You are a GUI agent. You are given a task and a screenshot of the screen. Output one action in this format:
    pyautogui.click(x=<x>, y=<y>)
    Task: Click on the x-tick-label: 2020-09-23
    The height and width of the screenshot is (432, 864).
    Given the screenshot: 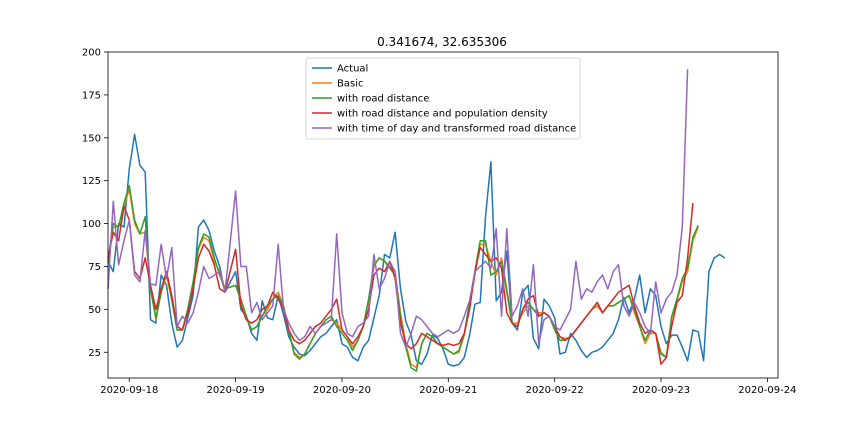 What is the action you would take?
    pyautogui.click(x=661, y=390)
    